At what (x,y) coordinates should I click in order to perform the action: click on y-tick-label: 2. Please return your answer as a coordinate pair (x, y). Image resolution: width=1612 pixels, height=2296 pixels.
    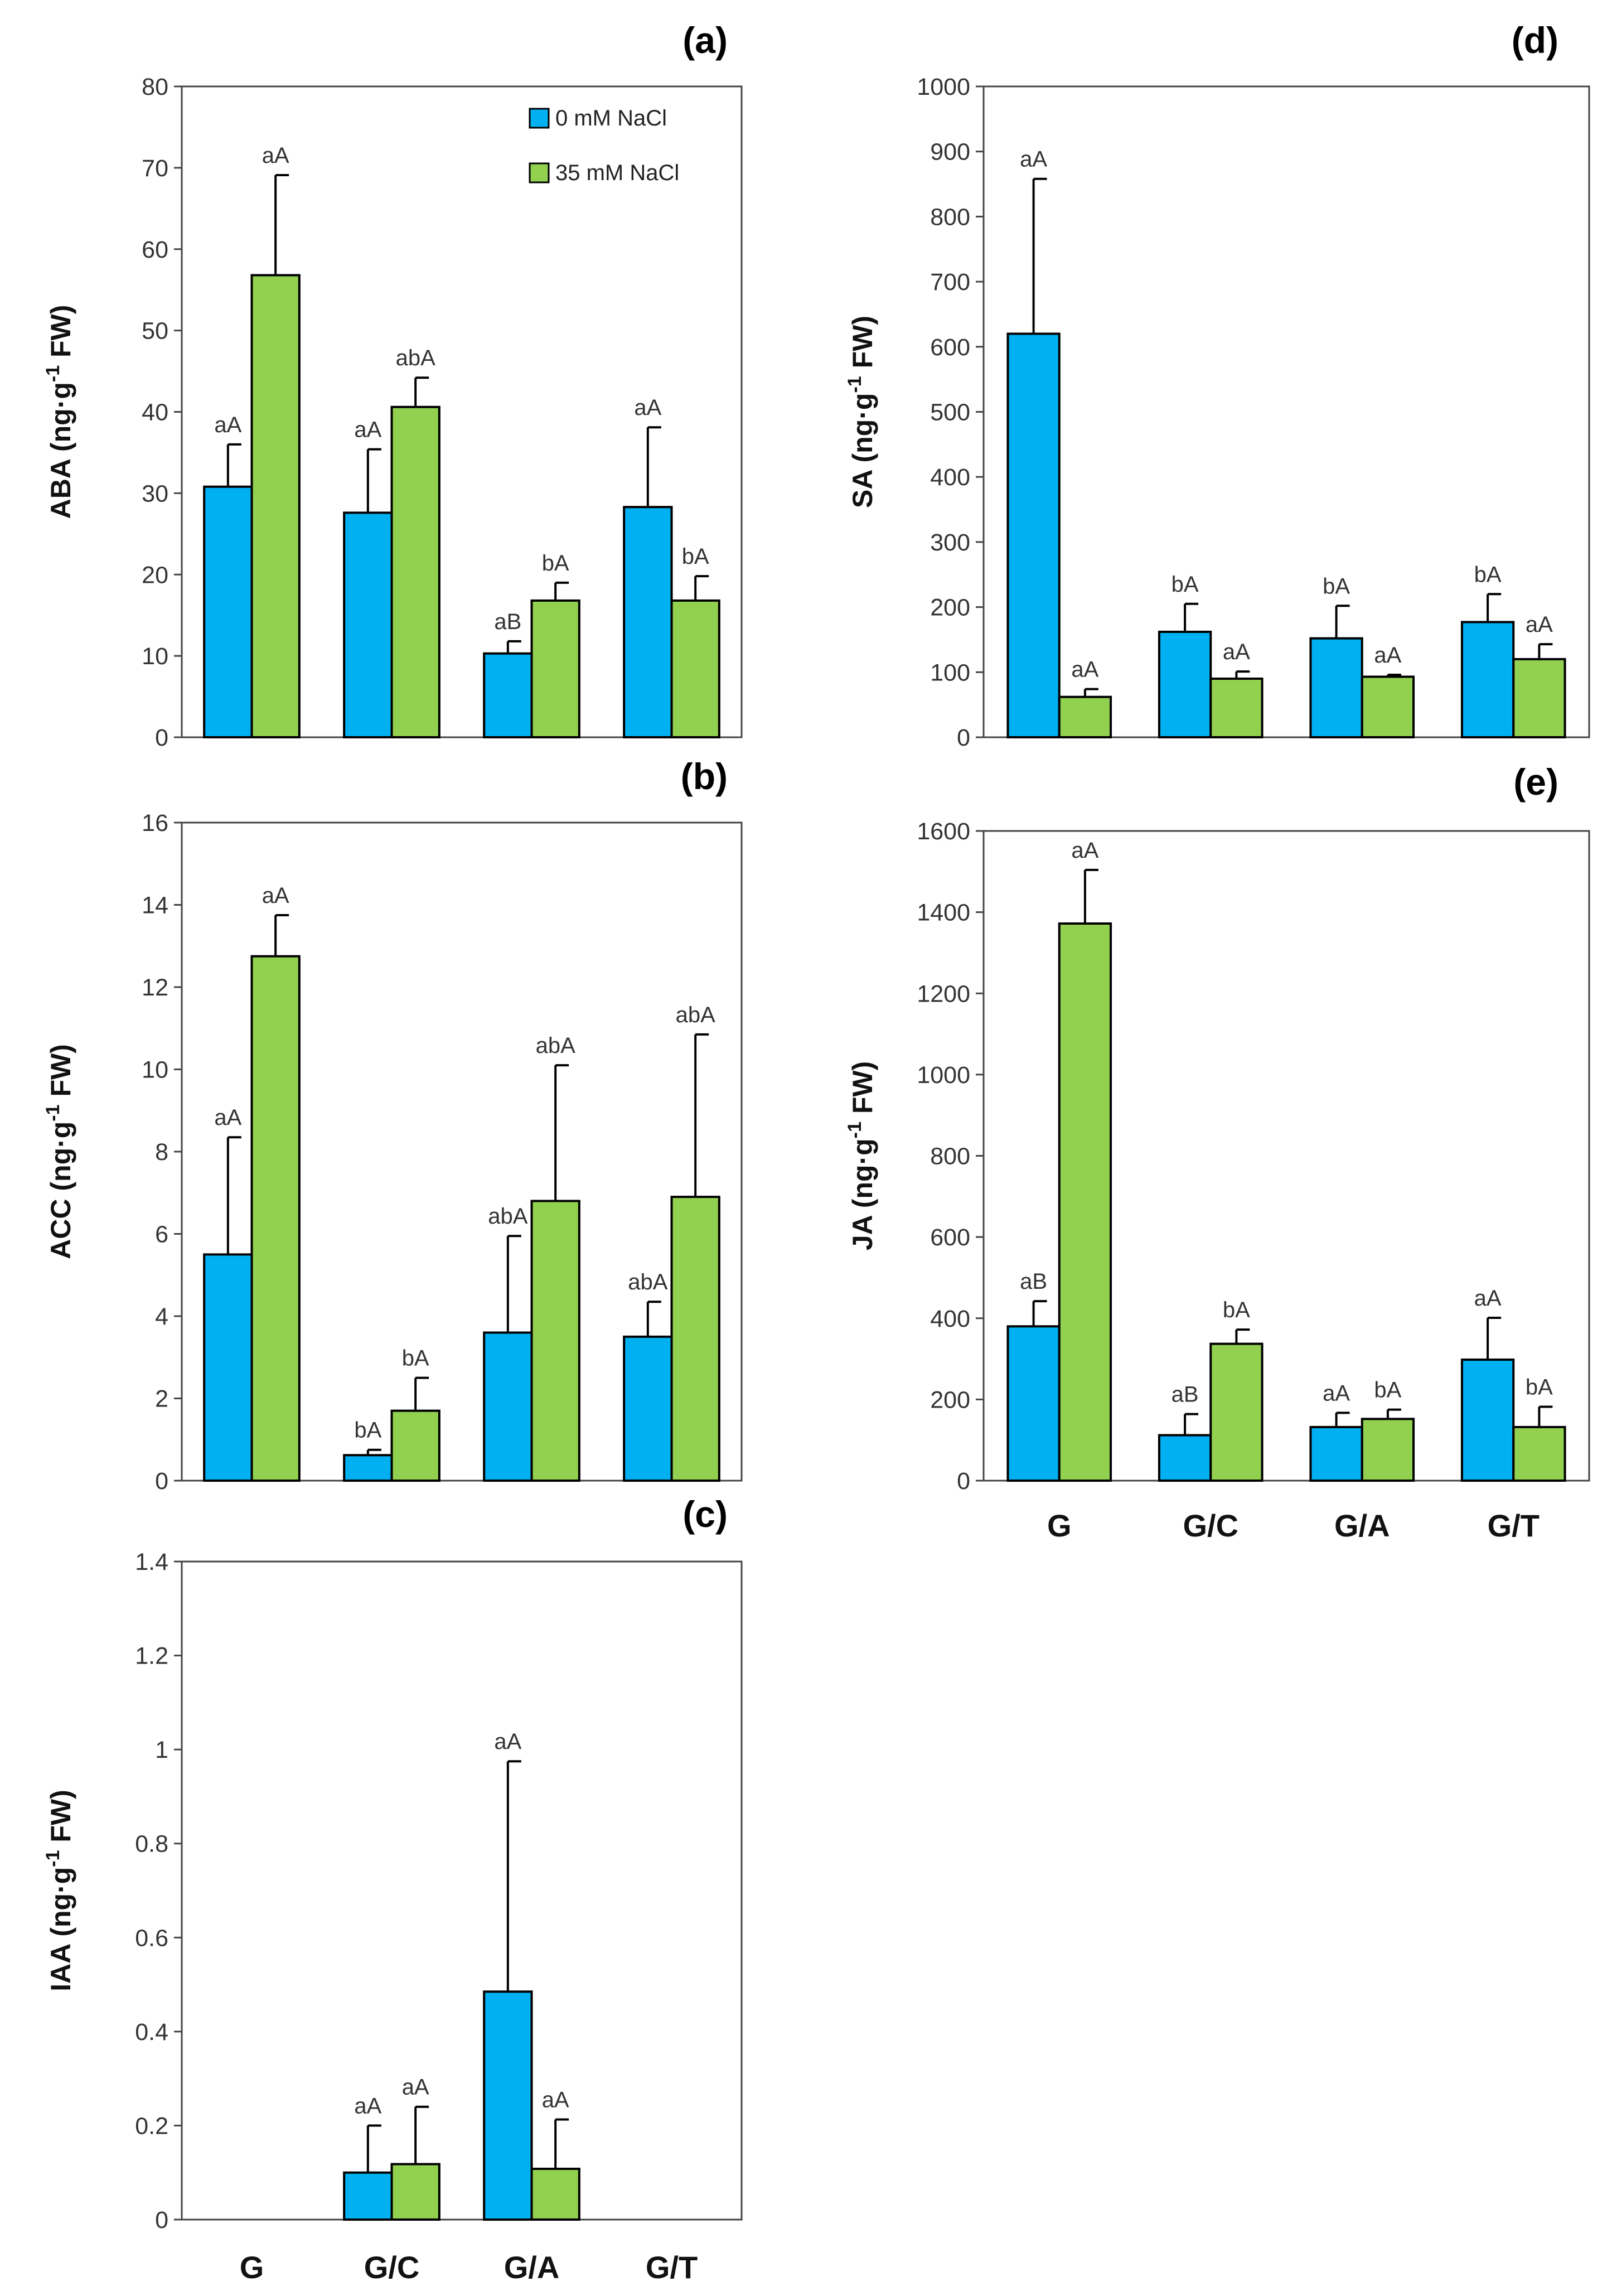
    Looking at the image, I should click on (161, 1399).